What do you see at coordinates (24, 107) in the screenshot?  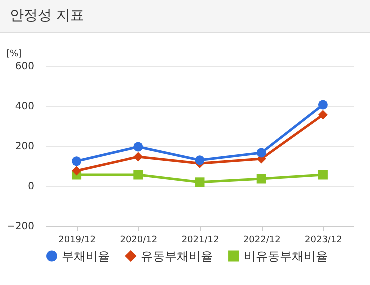 I see `y-tick-label: 400` at bounding box center [24, 107].